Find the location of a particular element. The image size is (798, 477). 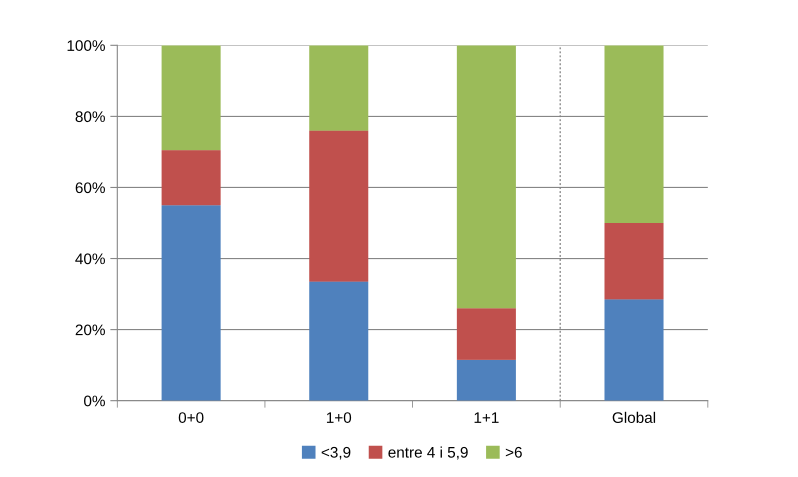

legend-label: >6 is located at coordinates (514, 452).